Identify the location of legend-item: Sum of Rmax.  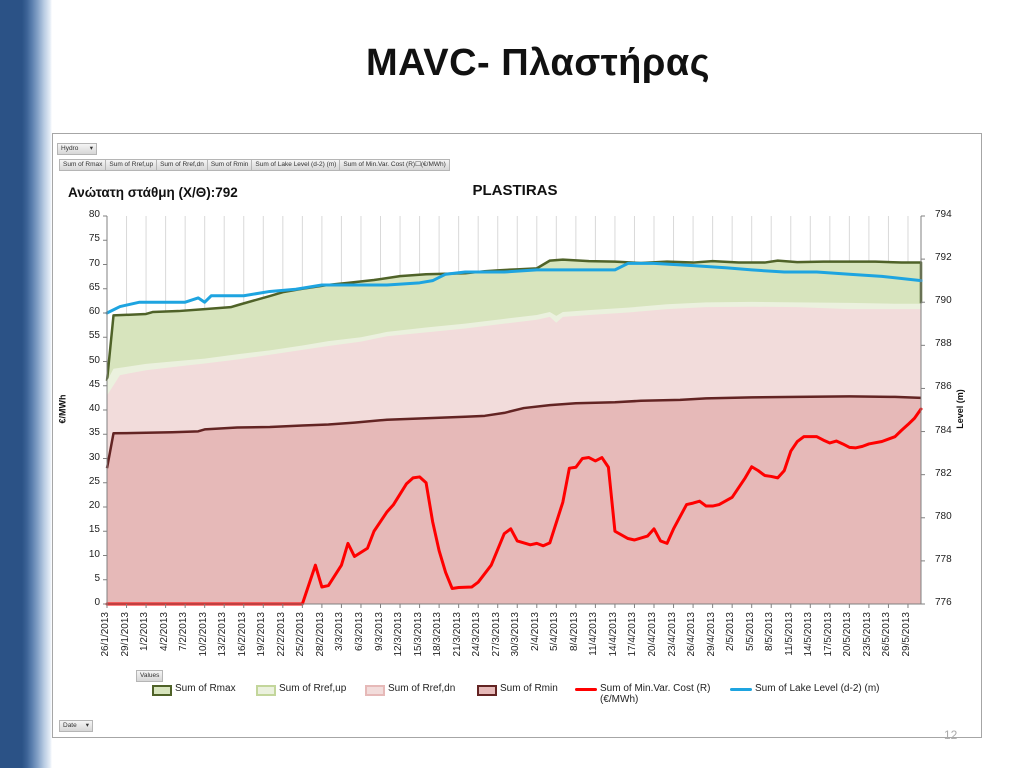
(194, 689).